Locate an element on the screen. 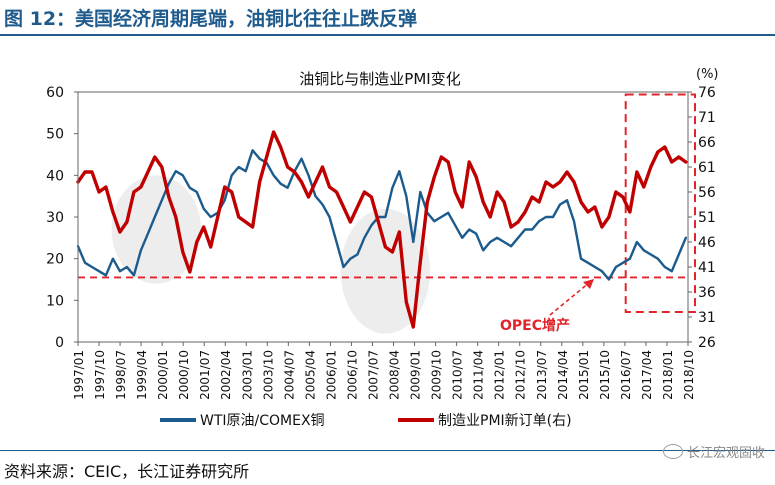 This screenshot has width=775, height=485. recession-shade-layer is located at coordinates (271, 254).